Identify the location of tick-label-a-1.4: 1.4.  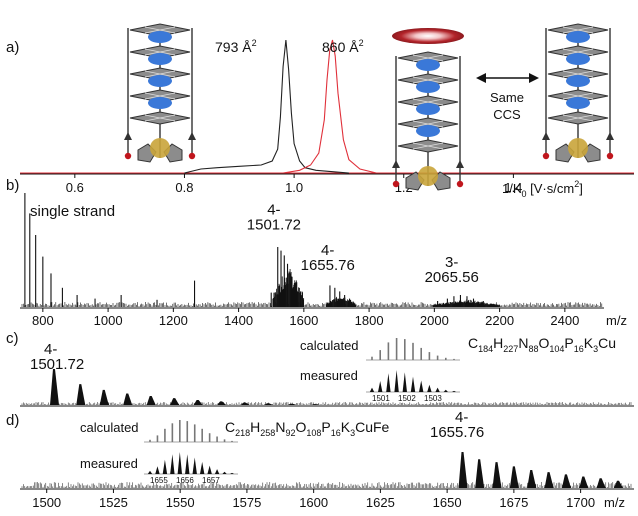
(513, 187).